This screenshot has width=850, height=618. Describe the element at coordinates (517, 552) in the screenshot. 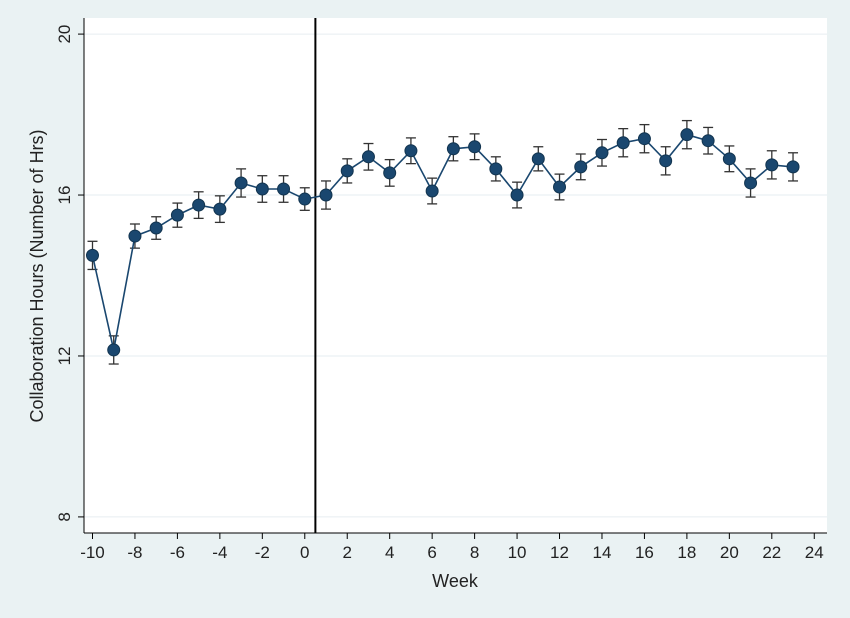

I see `x-tick-label-10: 10` at that location.